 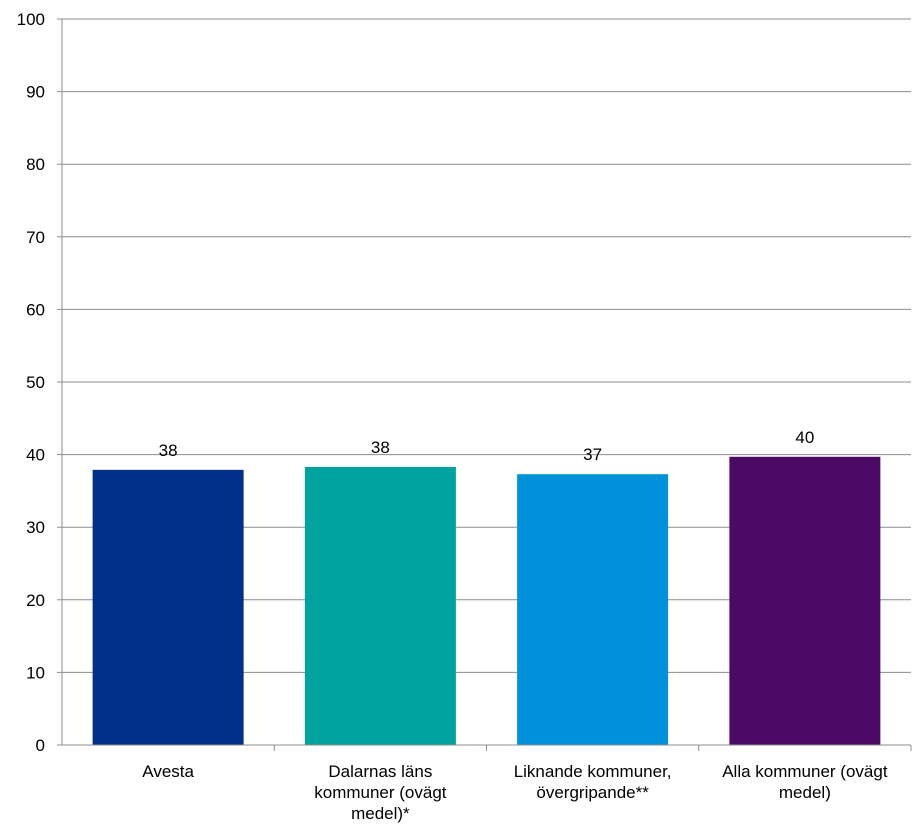 I want to click on data-label: 37, so click(x=592, y=454).